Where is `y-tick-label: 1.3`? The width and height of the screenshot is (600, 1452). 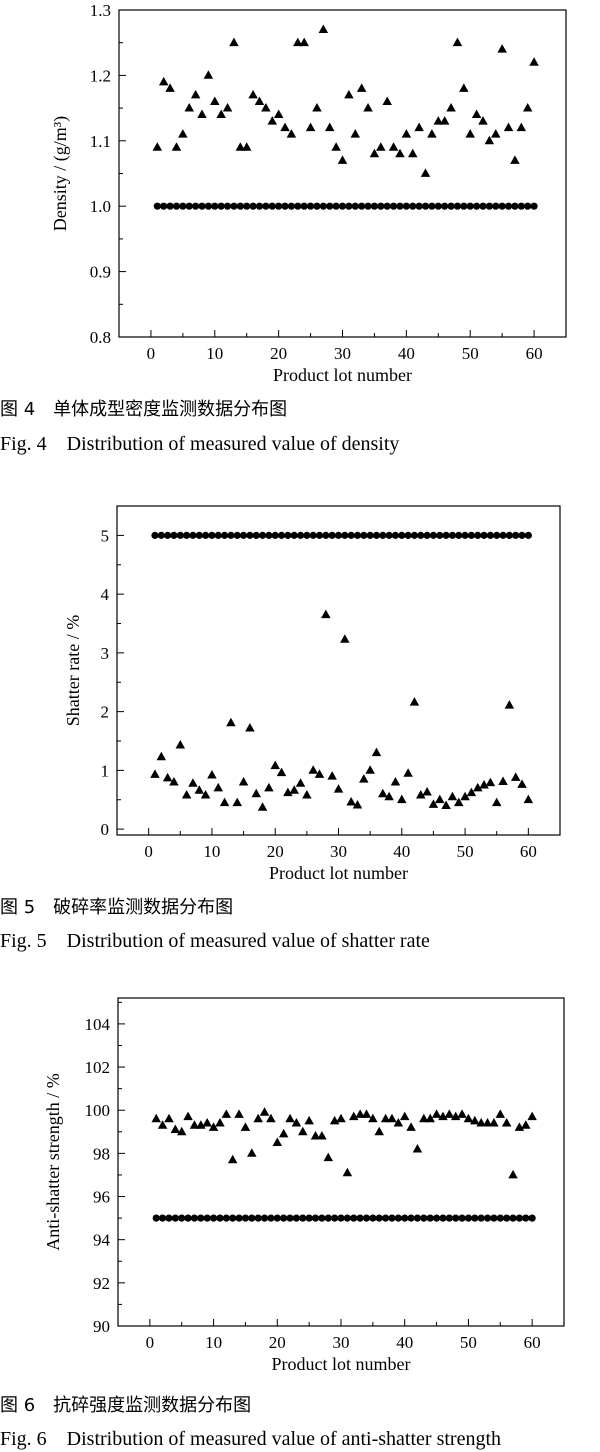
y-tick-label: 1.3 is located at coordinates (100, 10).